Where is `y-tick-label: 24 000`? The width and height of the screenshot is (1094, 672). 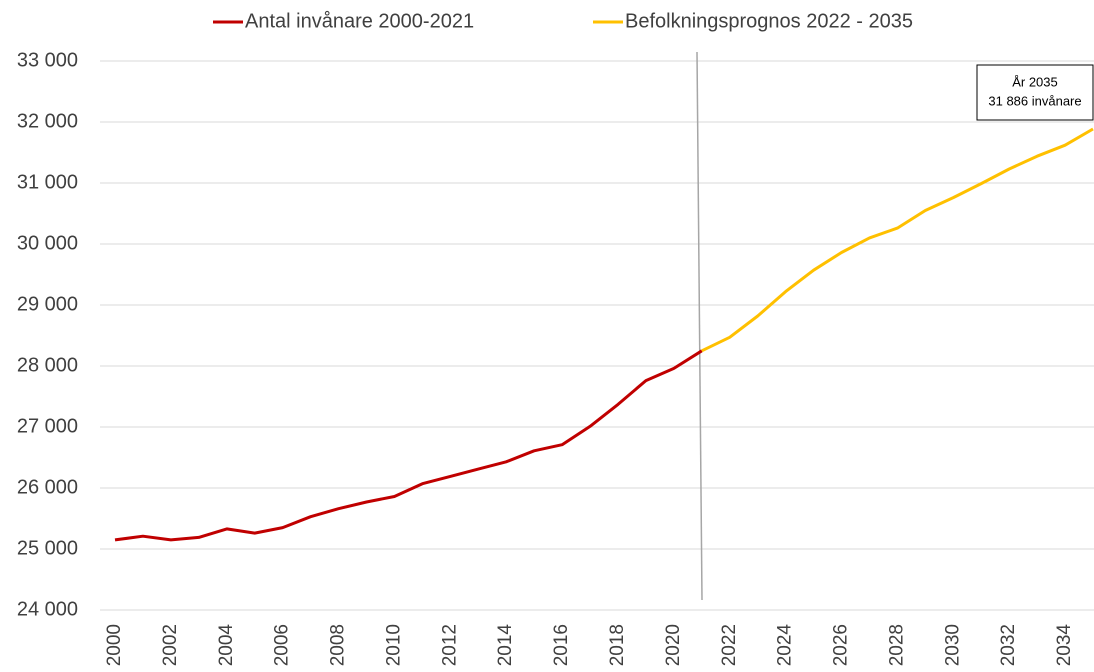 y-tick-label: 24 000 is located at coordinates (47, 609).